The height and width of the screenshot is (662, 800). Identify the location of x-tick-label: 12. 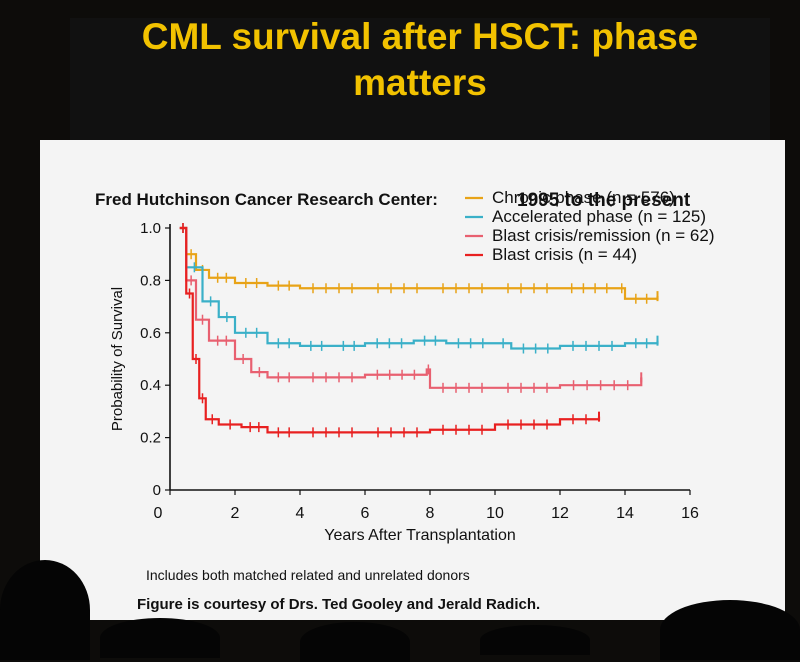
(560, 513).